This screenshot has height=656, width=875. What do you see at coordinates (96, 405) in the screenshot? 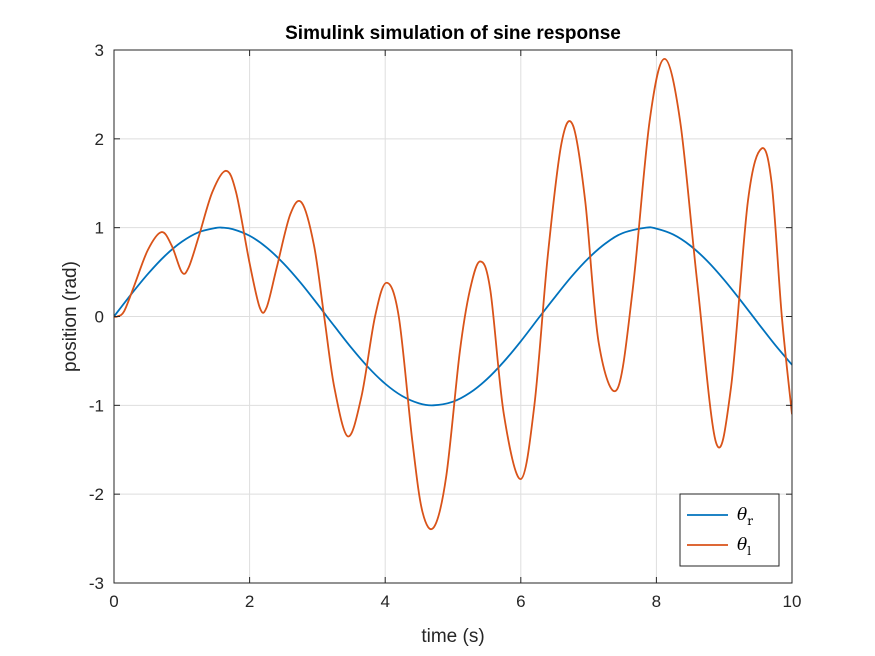
I see `y-tick-label: -1` at bounding box center [96, 405].